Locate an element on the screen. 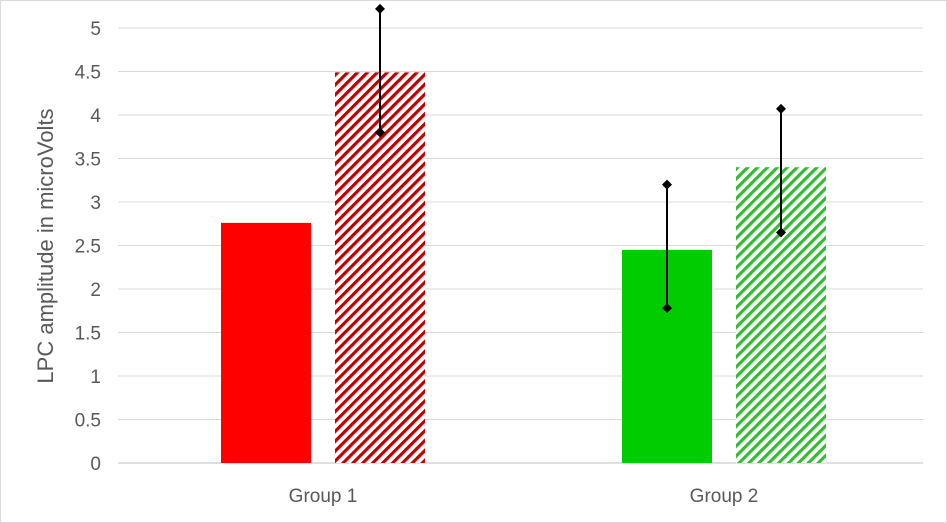 The height and width of the screenshot is (523, 947). y-tick-label: 0.5 is located at coordinates (88, 421).